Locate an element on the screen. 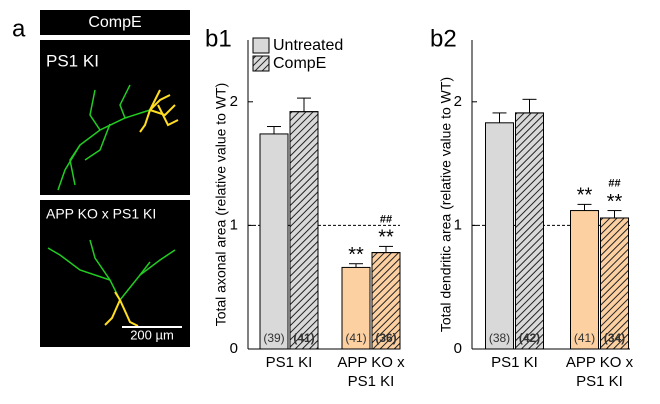  n-label: (34) is located at coordinates (614, 338).